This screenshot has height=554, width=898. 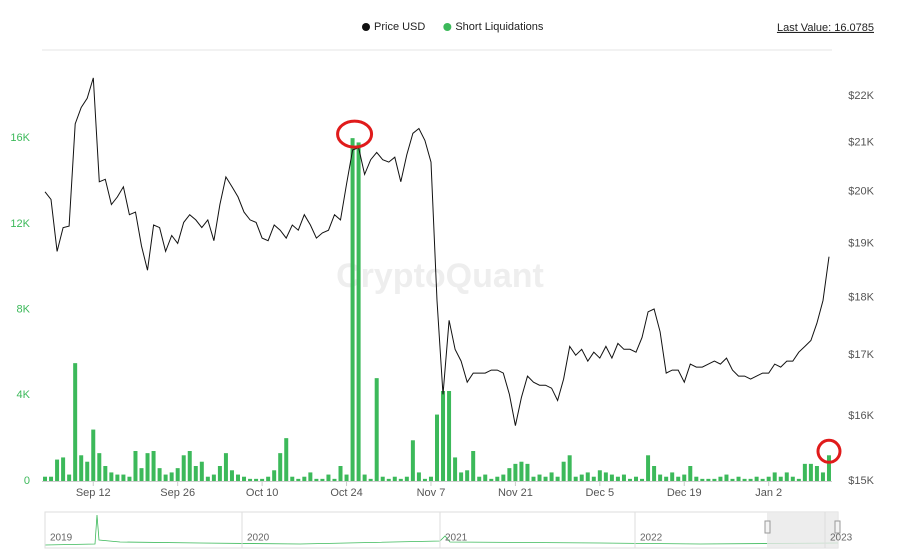 I want to click on highlight-circle, so click(x=829, y=451).